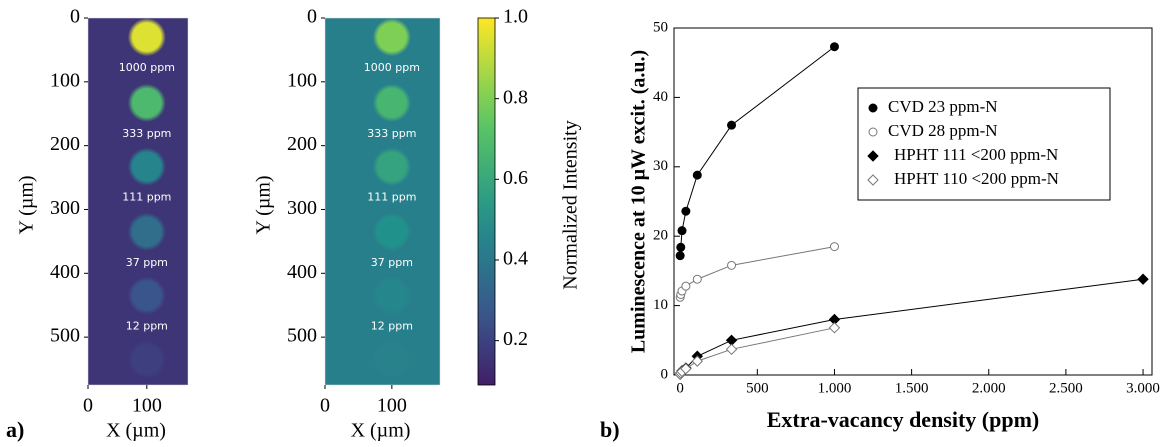 The width and height of the screenshot is (1168, 447). I want to click on colorbar-tick-label: 1.0, so click(515, 17).